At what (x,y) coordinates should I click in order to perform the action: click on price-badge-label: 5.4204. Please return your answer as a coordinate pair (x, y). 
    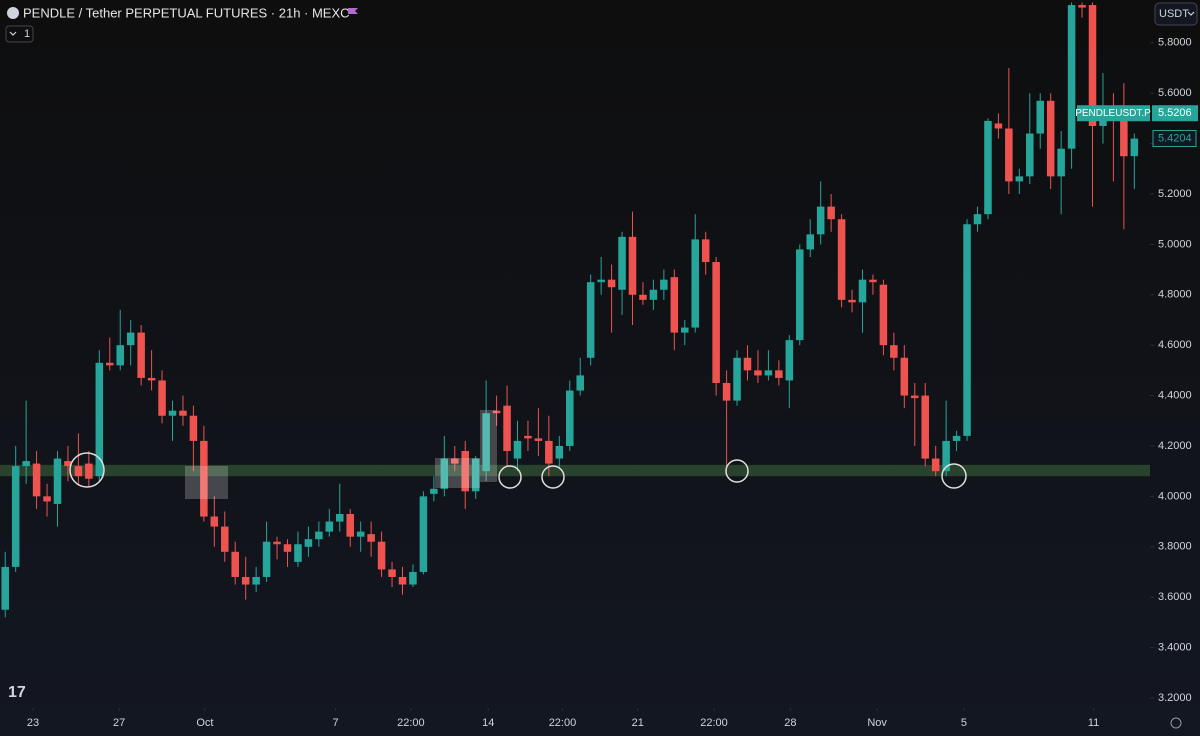
    Looking at the image, I should click on (1175, 138).